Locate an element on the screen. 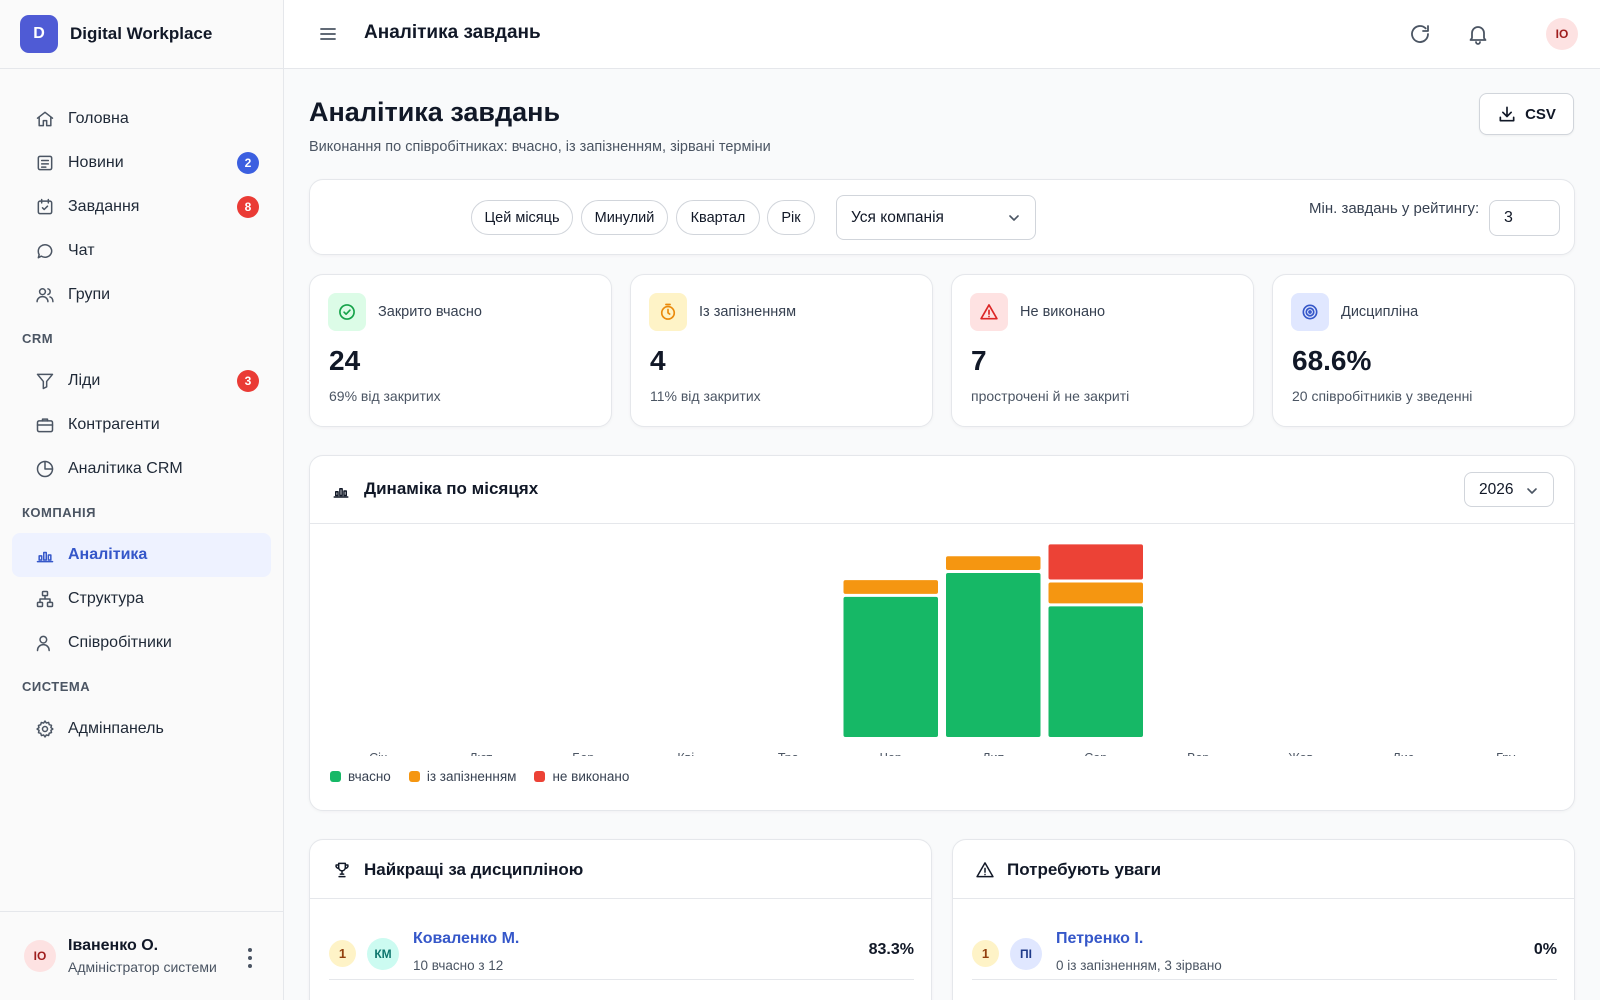  period-chip-year: Рік is located at coordinates (791, 217).